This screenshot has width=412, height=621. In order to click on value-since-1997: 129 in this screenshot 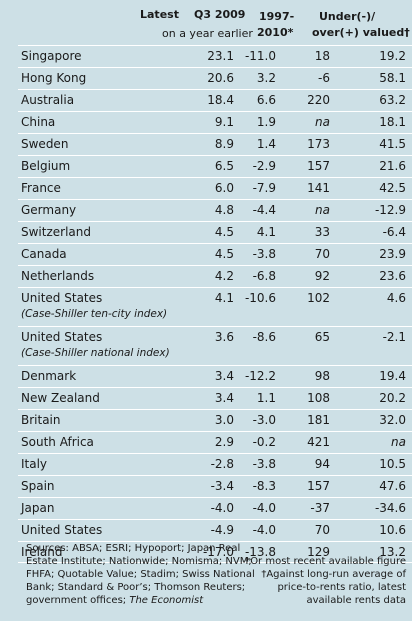, I will do `click(318, 552)`.